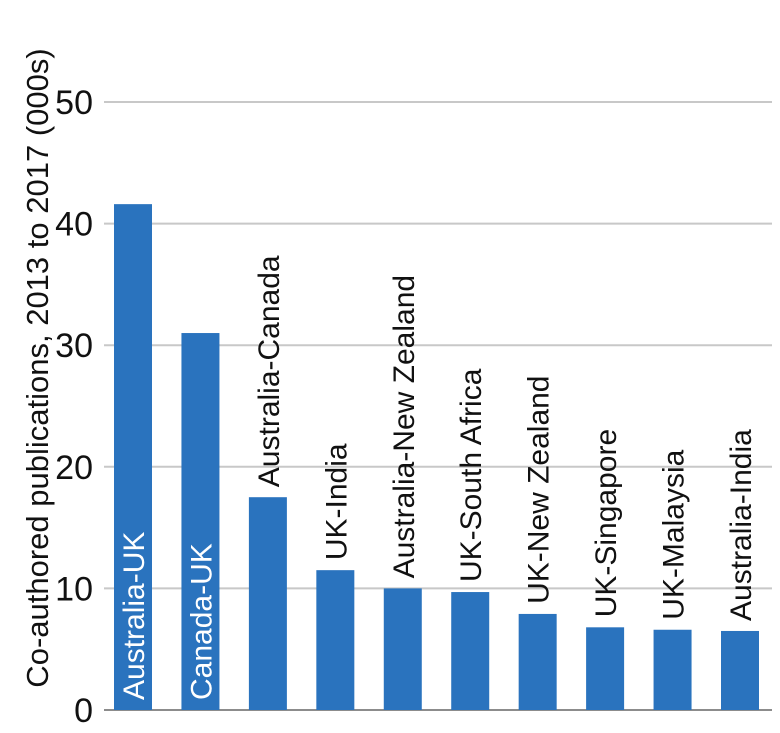 The width and height of the screenshot is (780, 733). Describe the element at coordinates (74, 346) in the screenshot. I see `y-tick-label: 30` at that location.